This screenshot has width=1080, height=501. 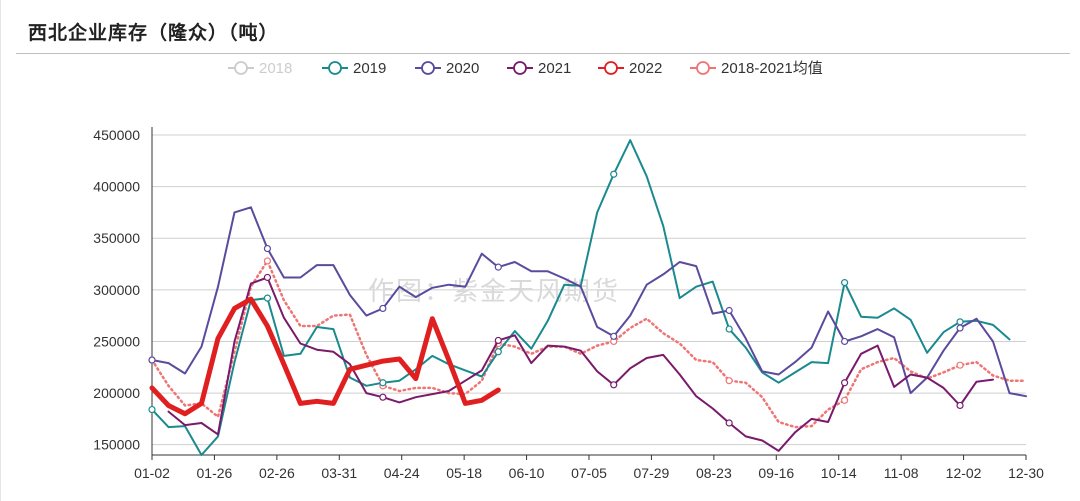 What do you see at coordinates (215, 473) in the screenshot?
I see `x-tick-label: 01-26` at bounding box center [215, 473].